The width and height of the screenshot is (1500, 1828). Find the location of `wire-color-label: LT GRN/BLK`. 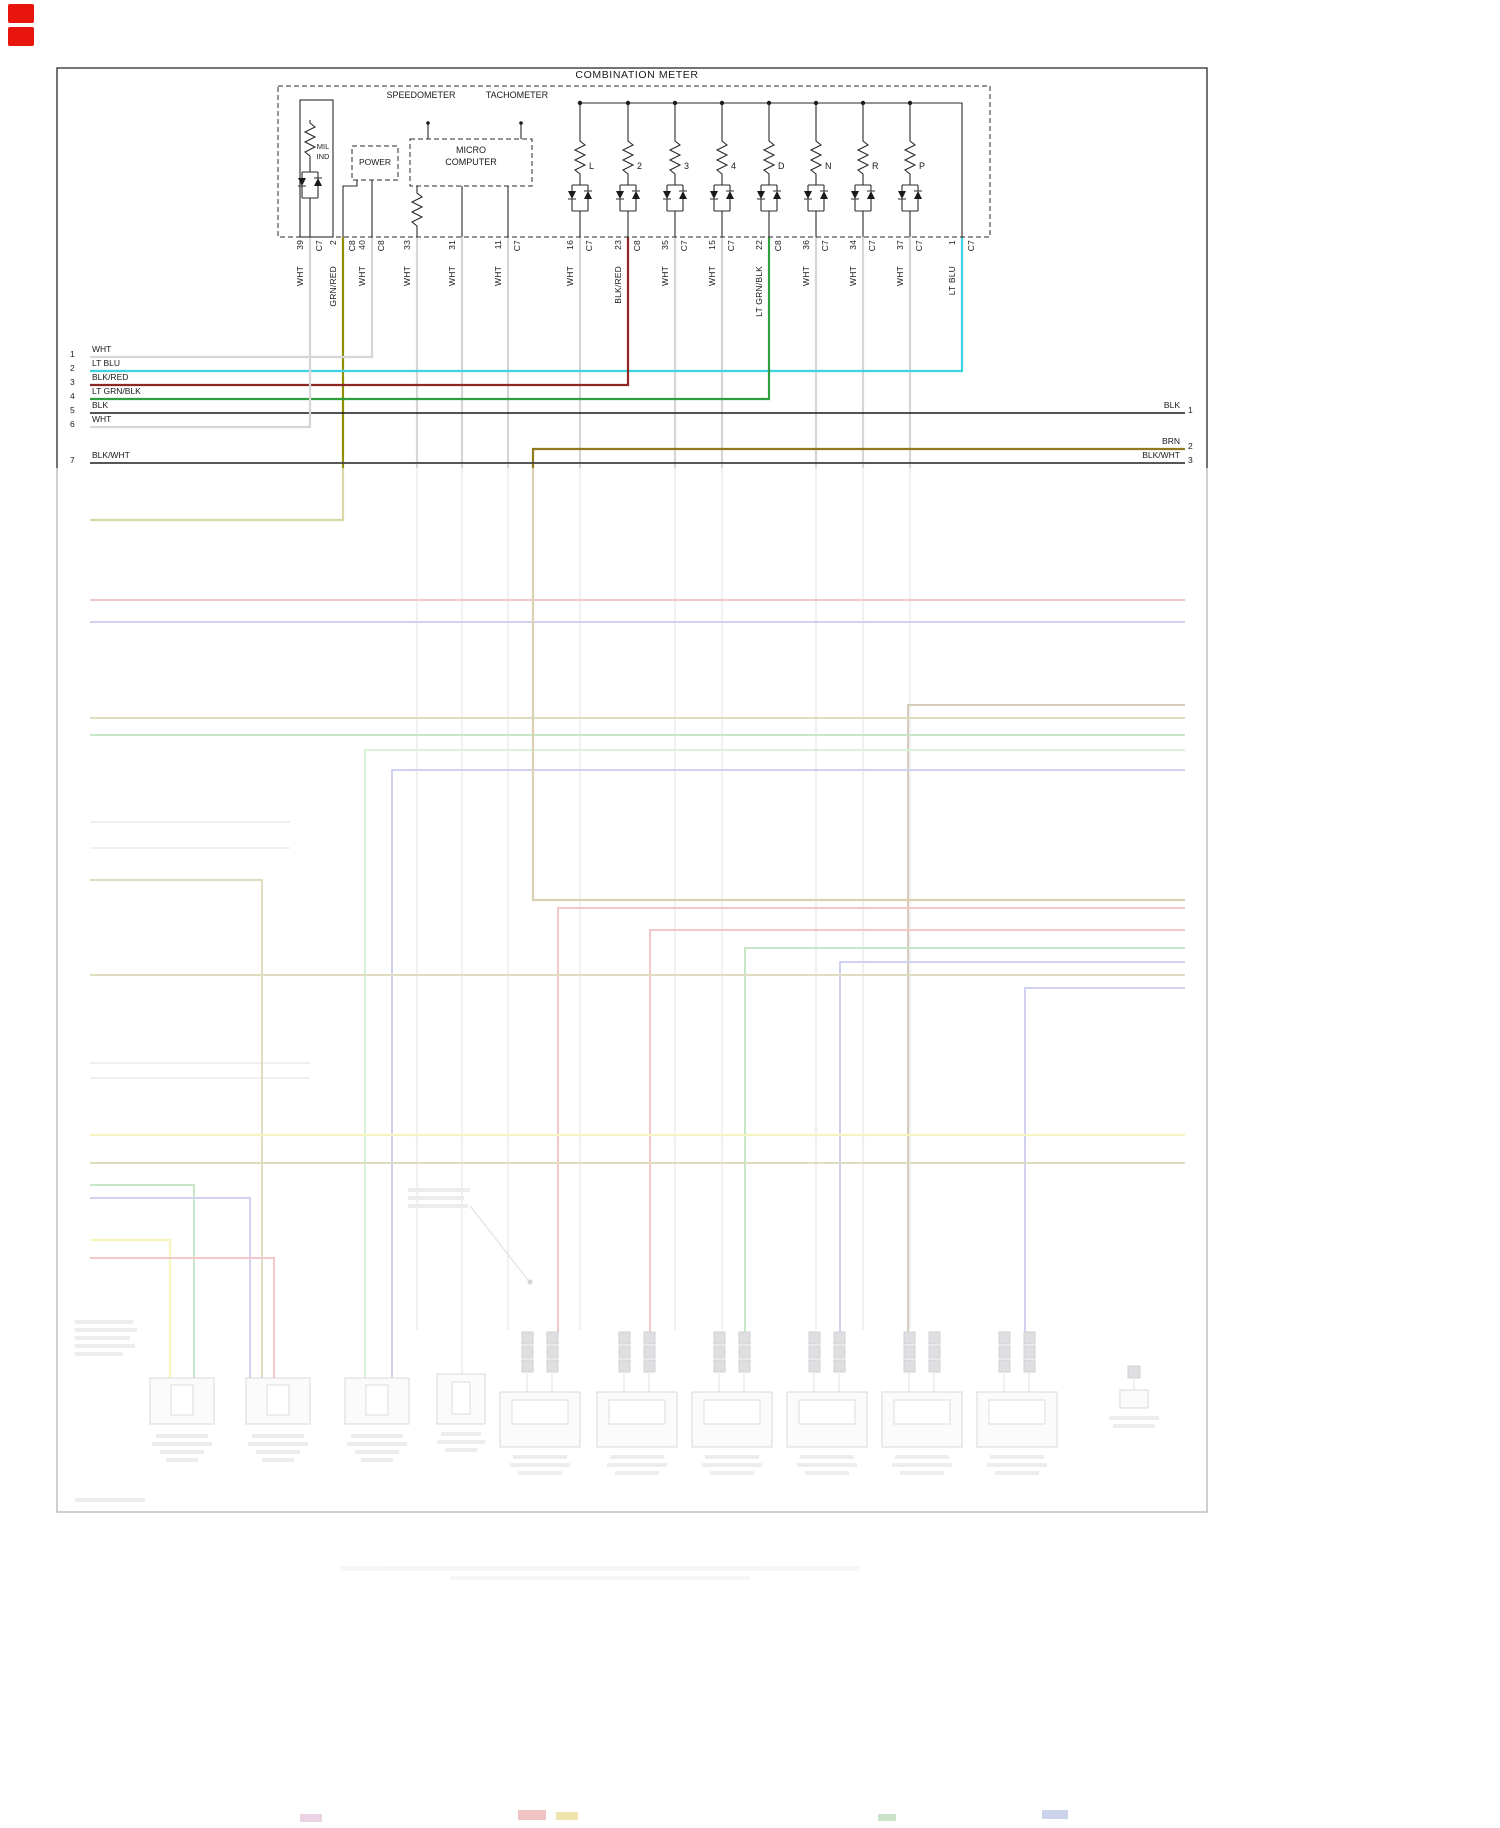

wire-color-label: LT GRN/BLK is located at coordinates (759, 291).